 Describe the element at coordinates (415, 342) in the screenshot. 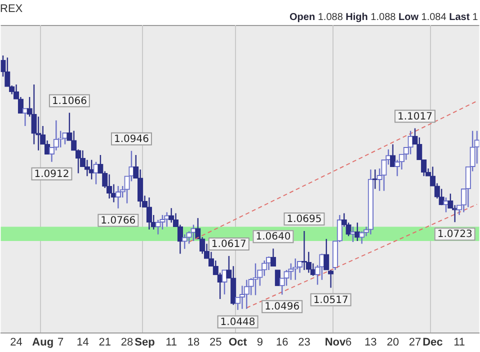

I see `x-tick-label: 27` at that location.